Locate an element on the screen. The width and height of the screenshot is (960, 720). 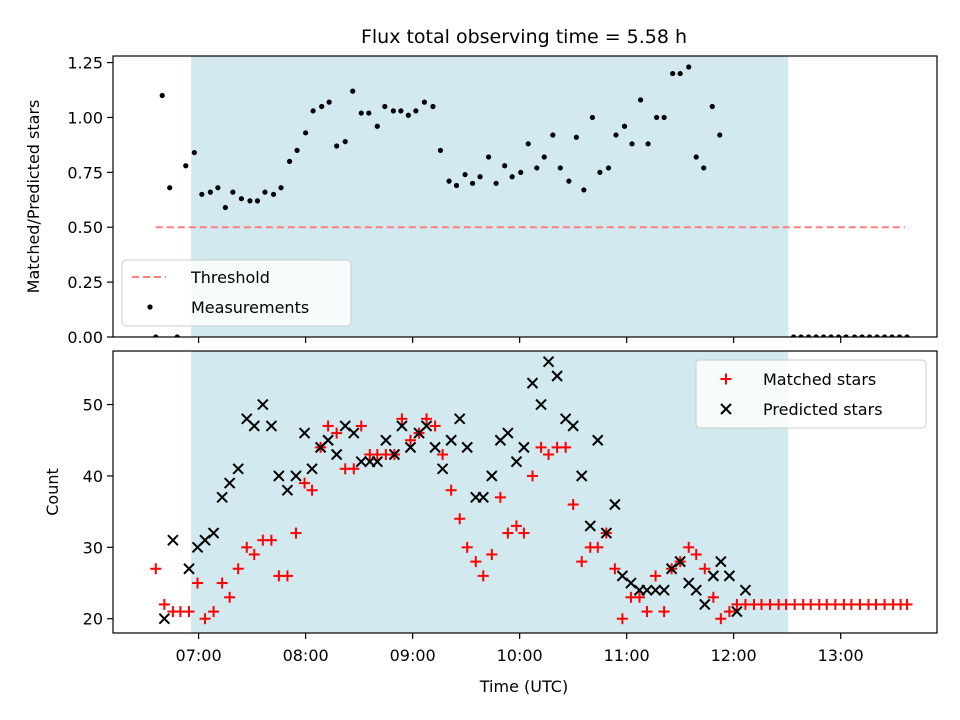
legend-measurements-swatch is located at coordinates (150, 307).